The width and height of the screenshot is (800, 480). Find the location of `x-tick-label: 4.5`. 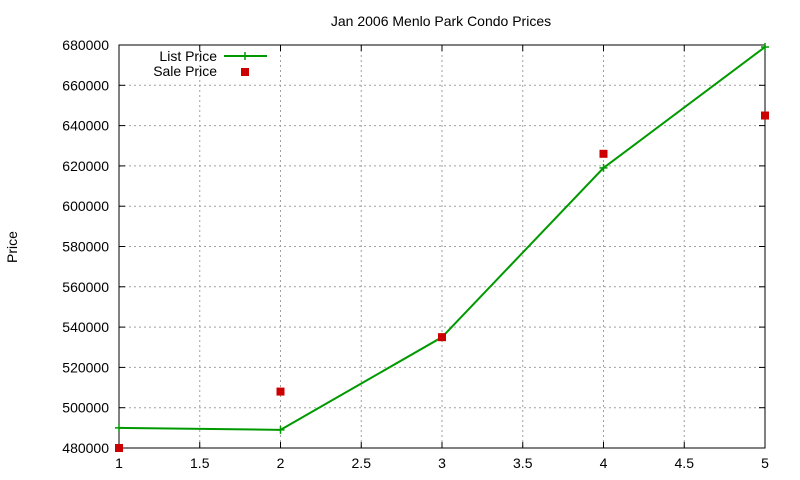

x-tick-label: 4.5 is located at coordinates (685, 463).